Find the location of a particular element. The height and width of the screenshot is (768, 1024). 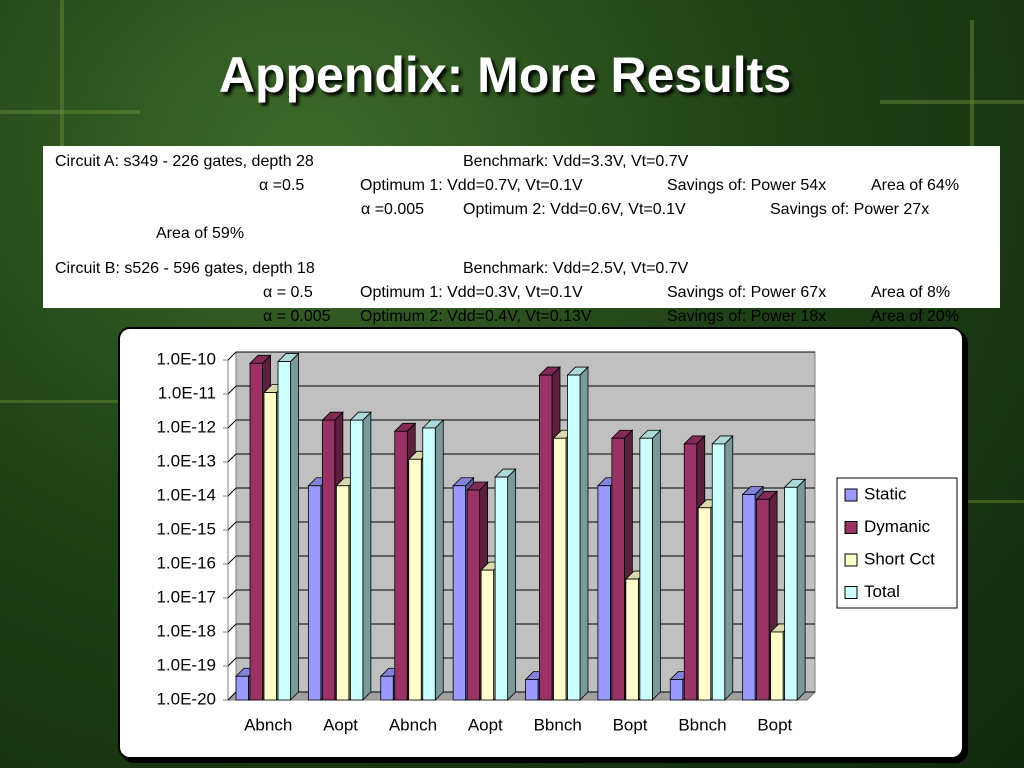

legend-label: Short Cct is located at coordinates (899, 558).